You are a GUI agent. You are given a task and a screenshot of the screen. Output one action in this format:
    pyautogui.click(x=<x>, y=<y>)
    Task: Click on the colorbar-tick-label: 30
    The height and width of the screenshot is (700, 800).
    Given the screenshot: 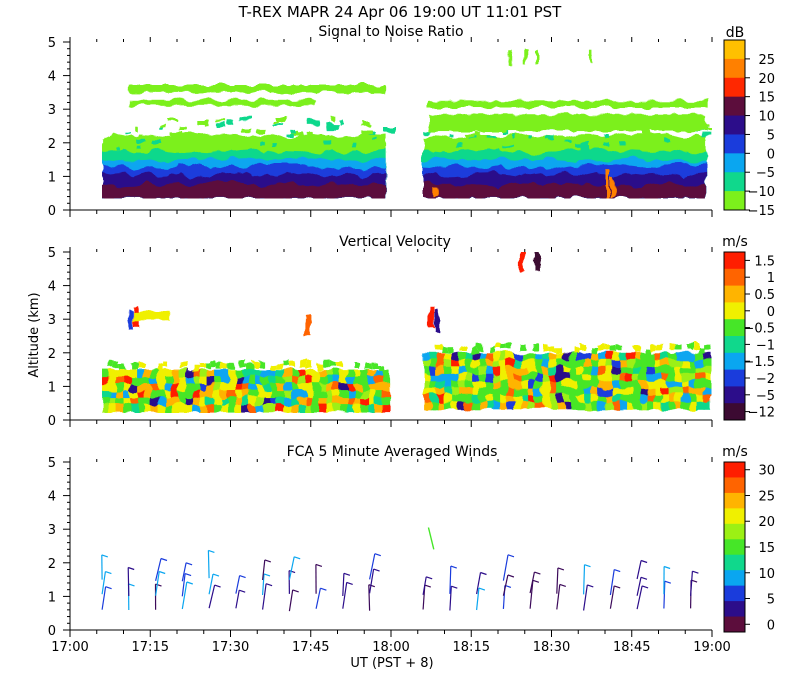 What is the action you would take?
    pyautogui.click(x=766, y=471)
    